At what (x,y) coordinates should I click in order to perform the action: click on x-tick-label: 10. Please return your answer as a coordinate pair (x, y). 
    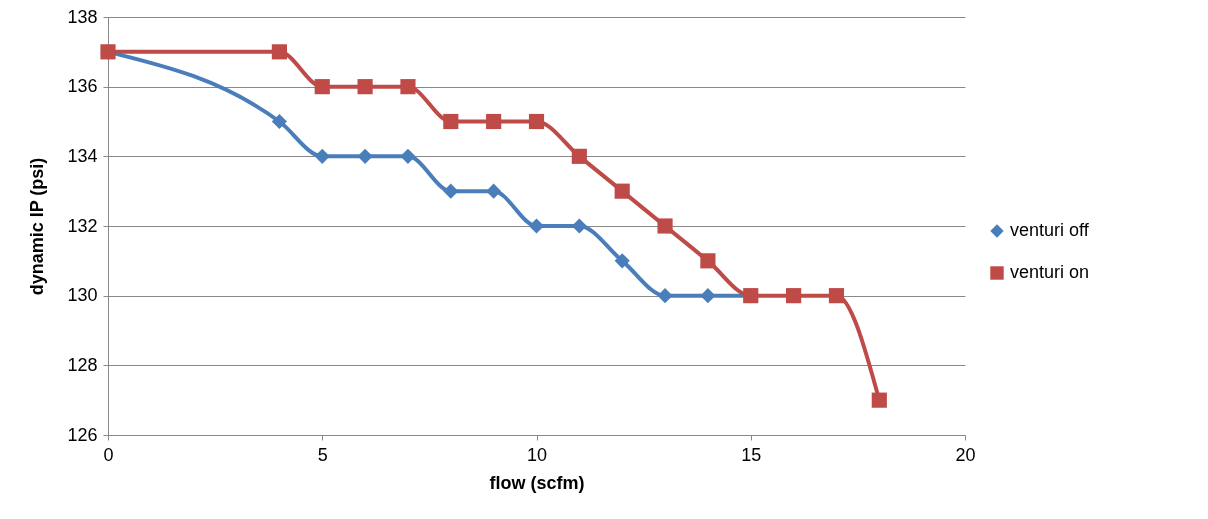
    Looking at the image, I should click on (537, 454).